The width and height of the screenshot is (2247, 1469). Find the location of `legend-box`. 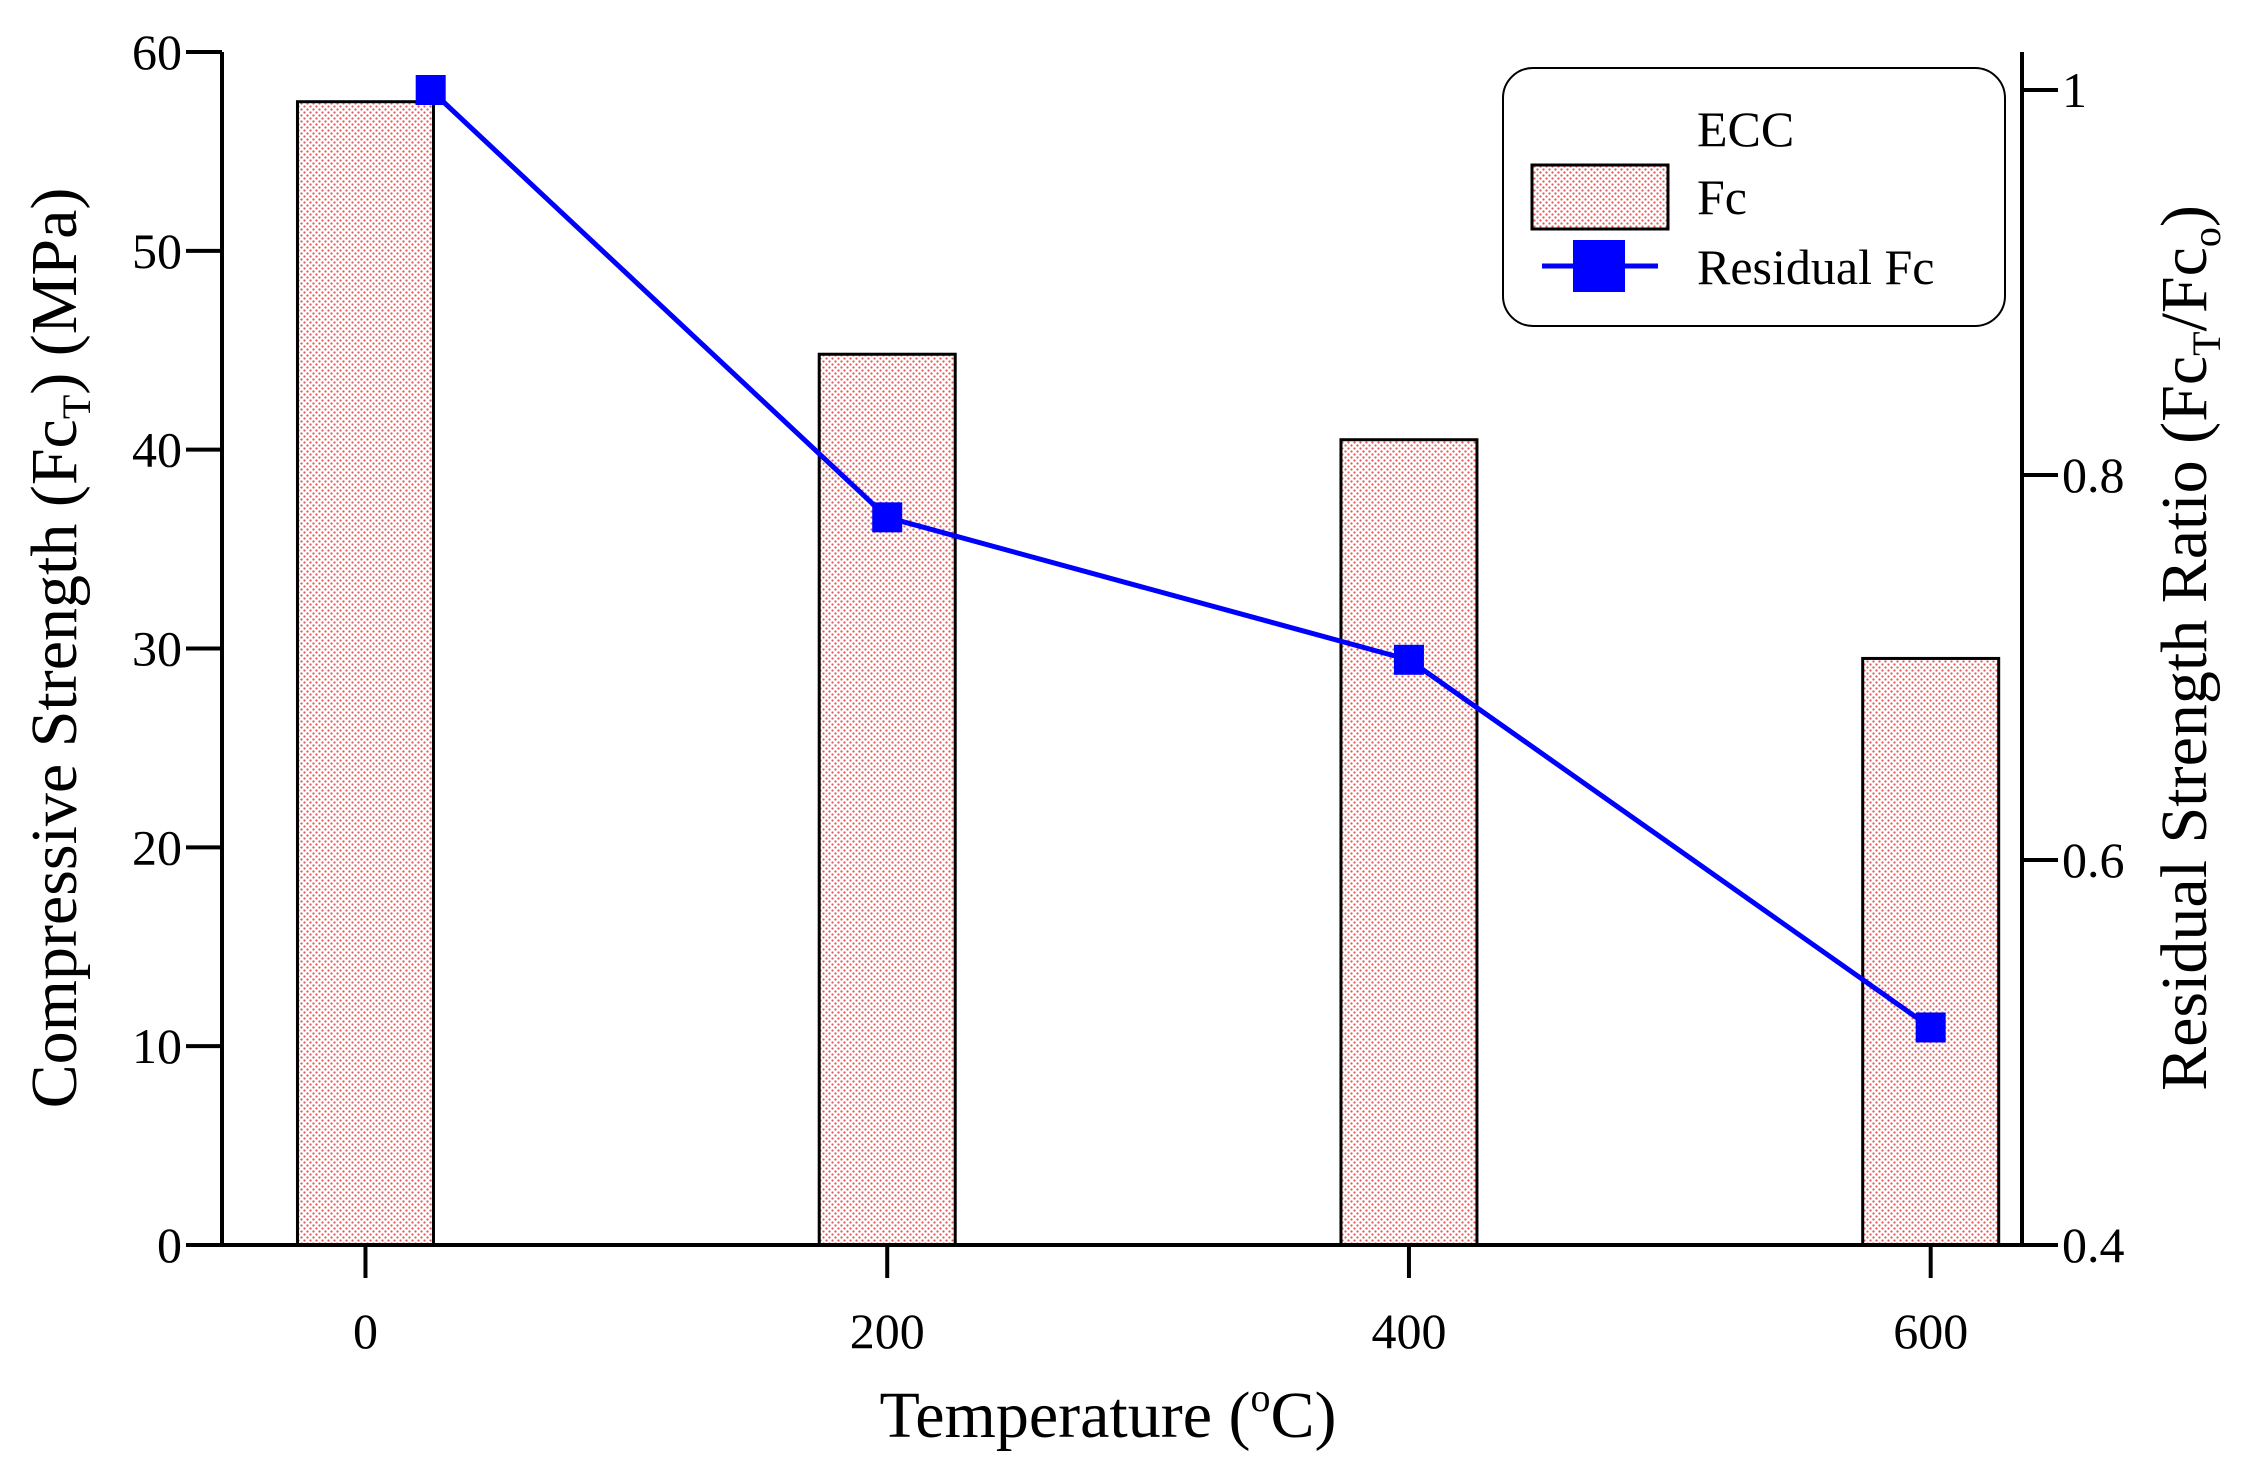

legend-box is located at coordinates (1754, 197).